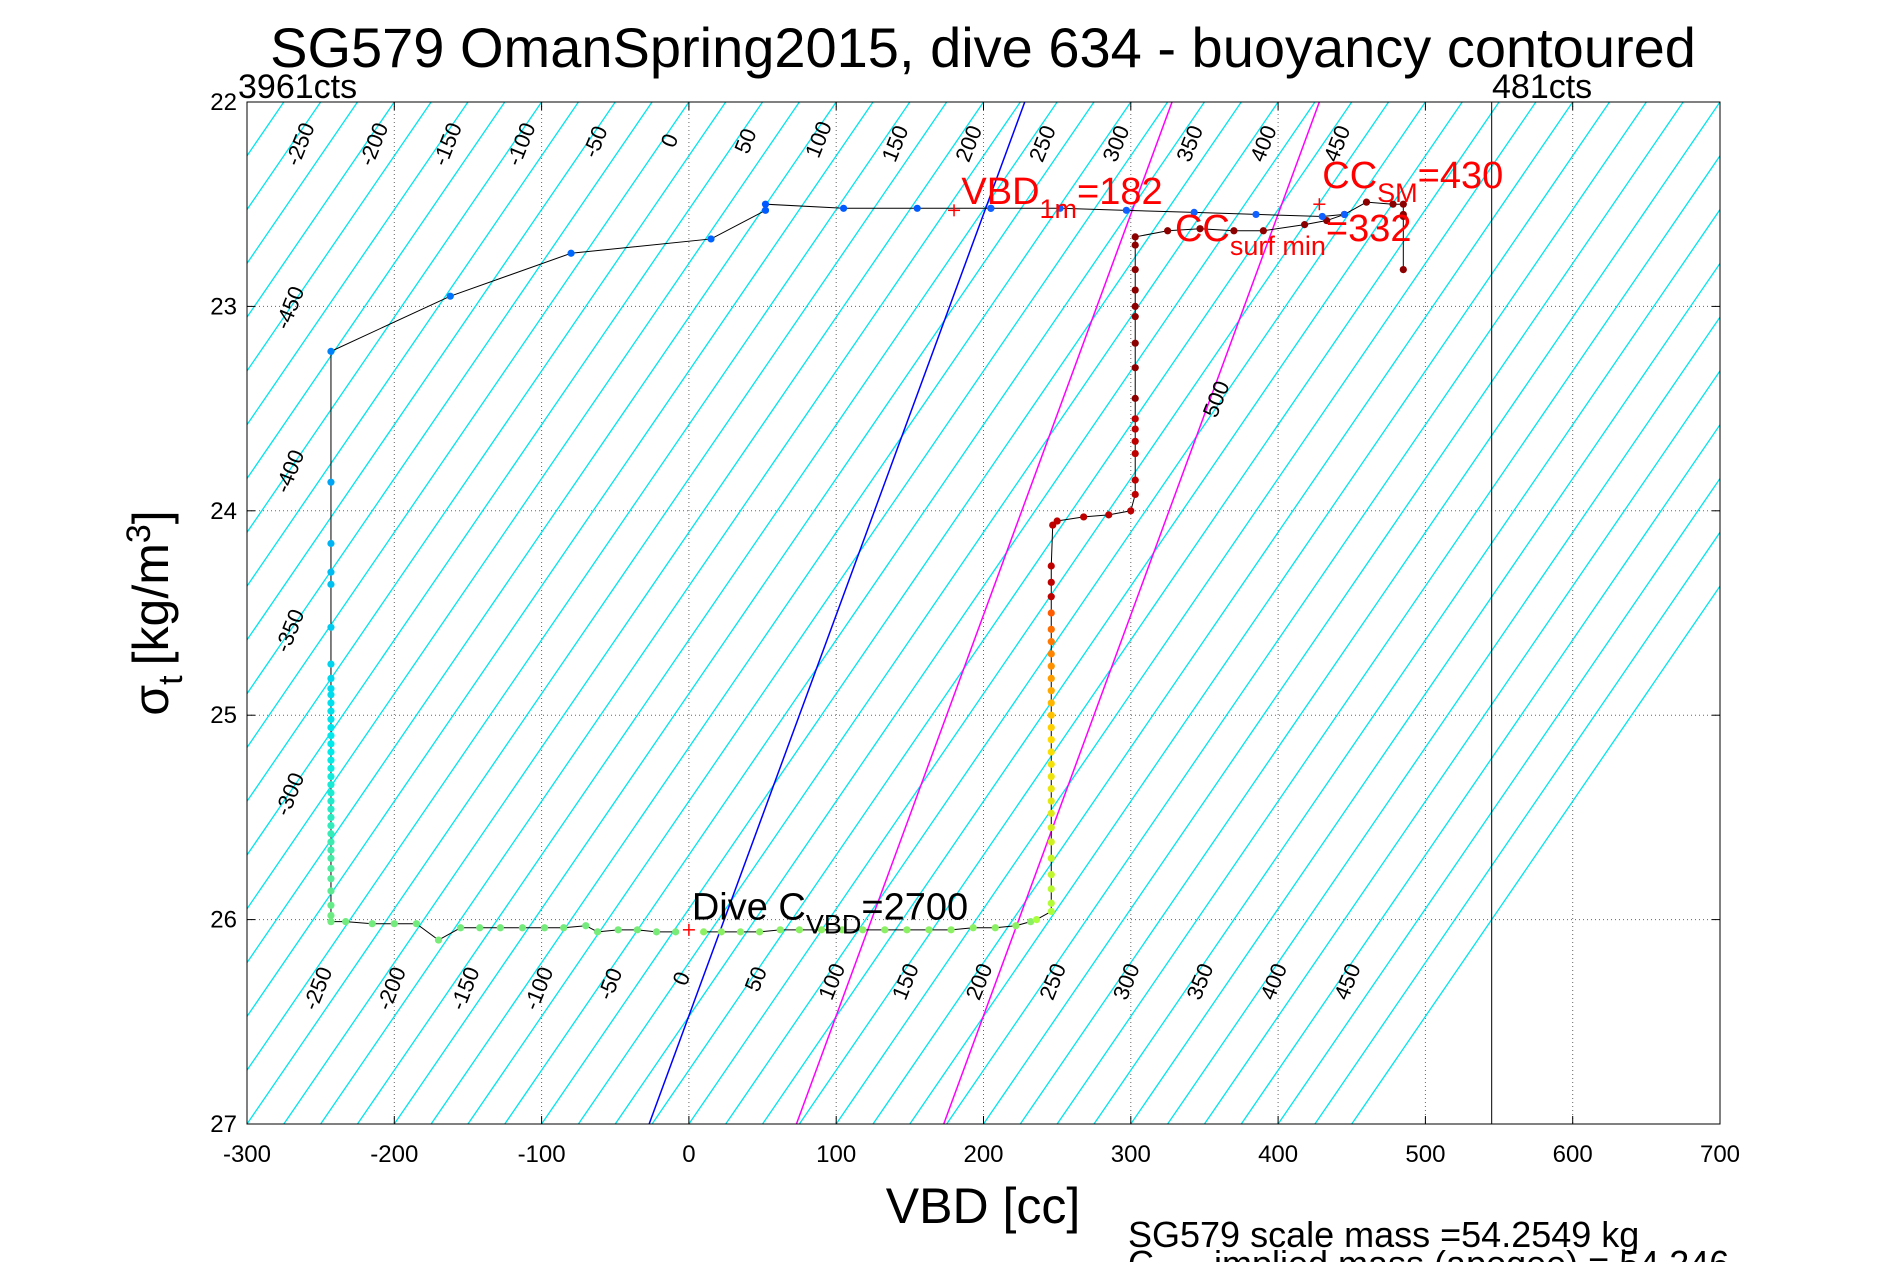  What do you see at coordinates (1573, 1154) in the screenshot?
I see `x-tick-label: 600` at bounding box center [1573, 1154].